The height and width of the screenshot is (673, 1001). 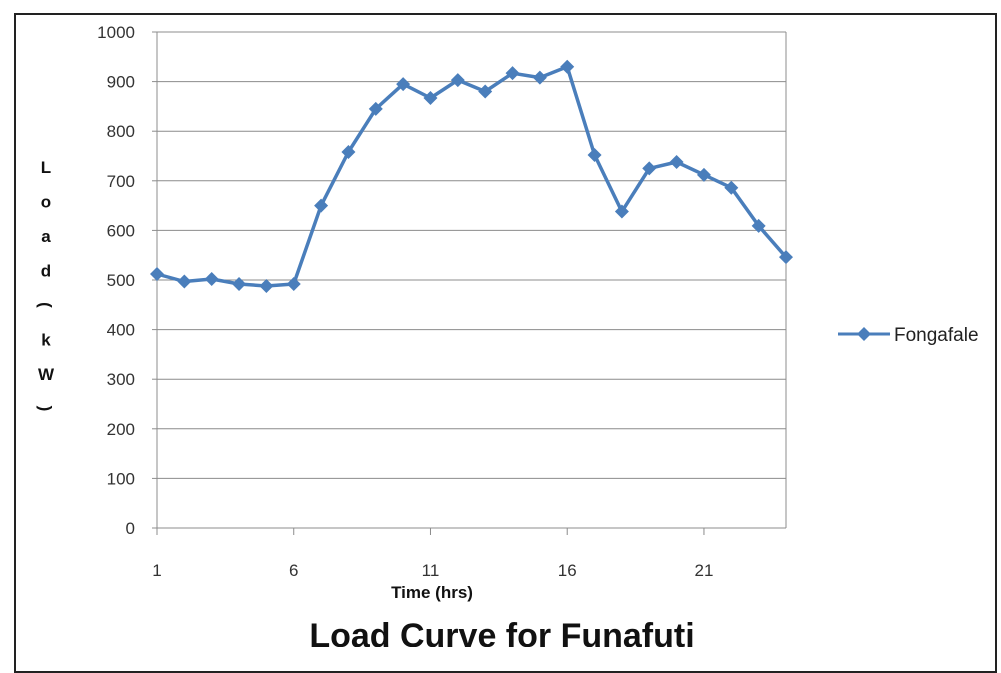 What do you see at coordinates (46, 202) in the screenshot?
I see `y-axis-title-char: o` at bounding box center [46, 202].